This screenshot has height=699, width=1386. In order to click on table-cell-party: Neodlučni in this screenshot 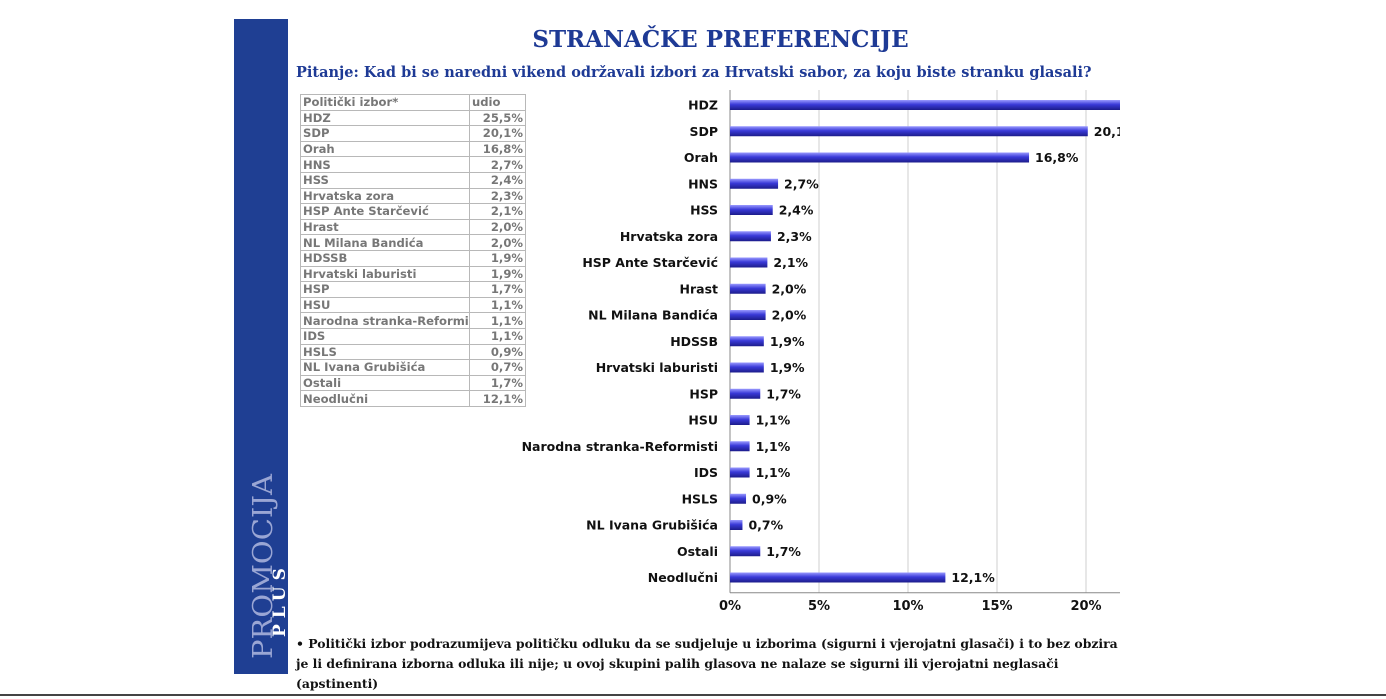, I will do `click(385, 398)`.